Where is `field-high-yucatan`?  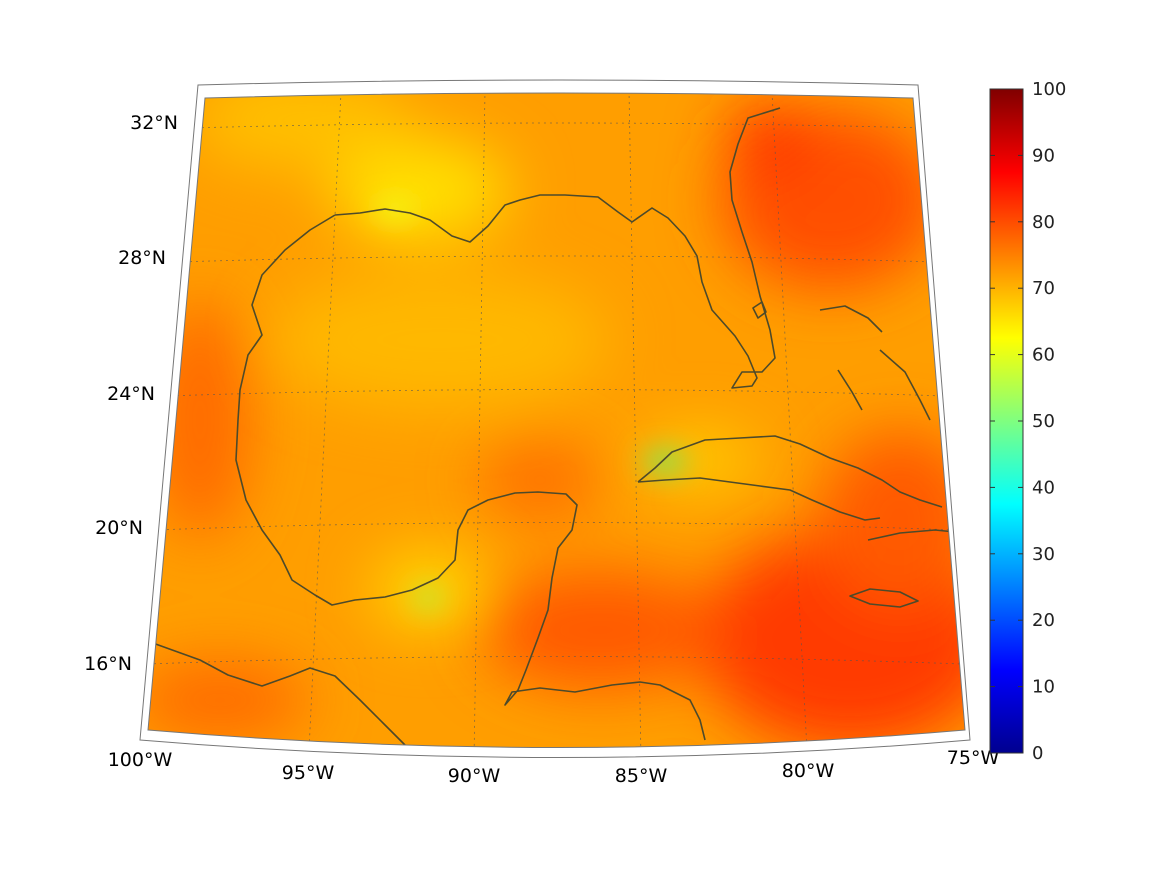 field-high-yucatan is located at coordinates (540, 480).